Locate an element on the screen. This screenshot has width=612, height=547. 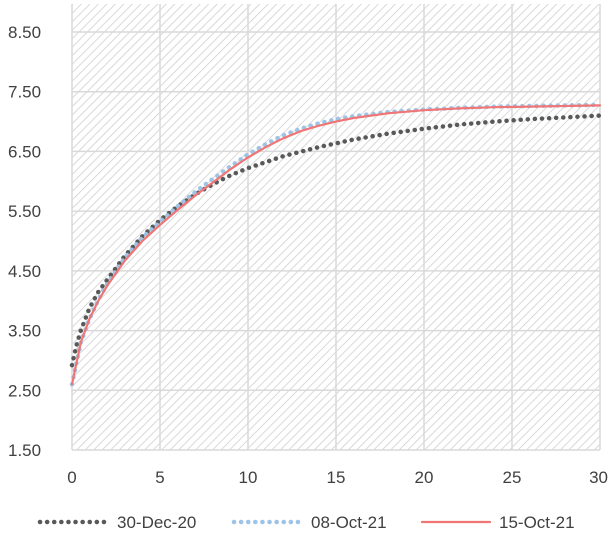
x-tick-label: 0 is located at coordinates (71, 477).